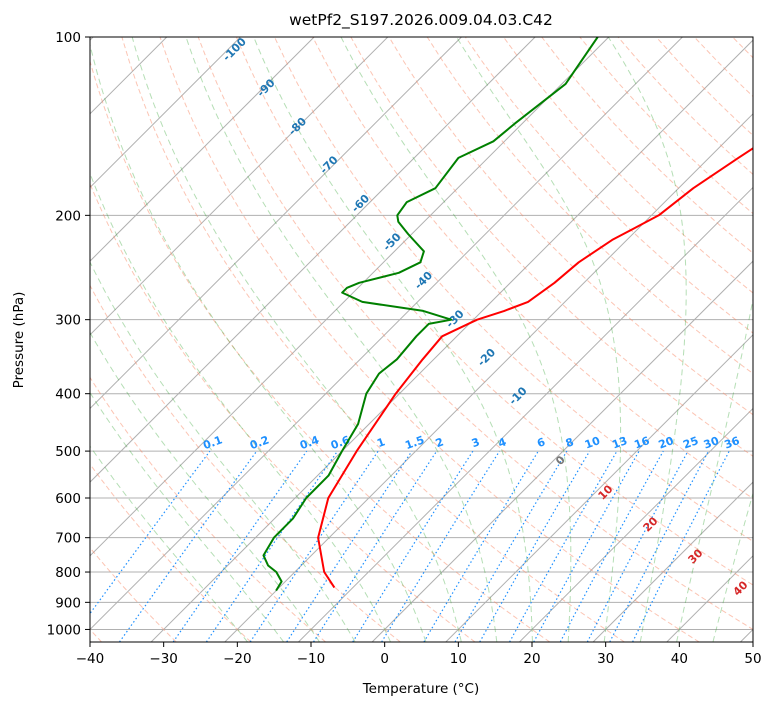 Image resolution: width=775 pixels, height=708 pixels. Describe the element at coordinates (212, 442) in the screenshot. I see `mixing-ratio-label: 0.1` at that location.